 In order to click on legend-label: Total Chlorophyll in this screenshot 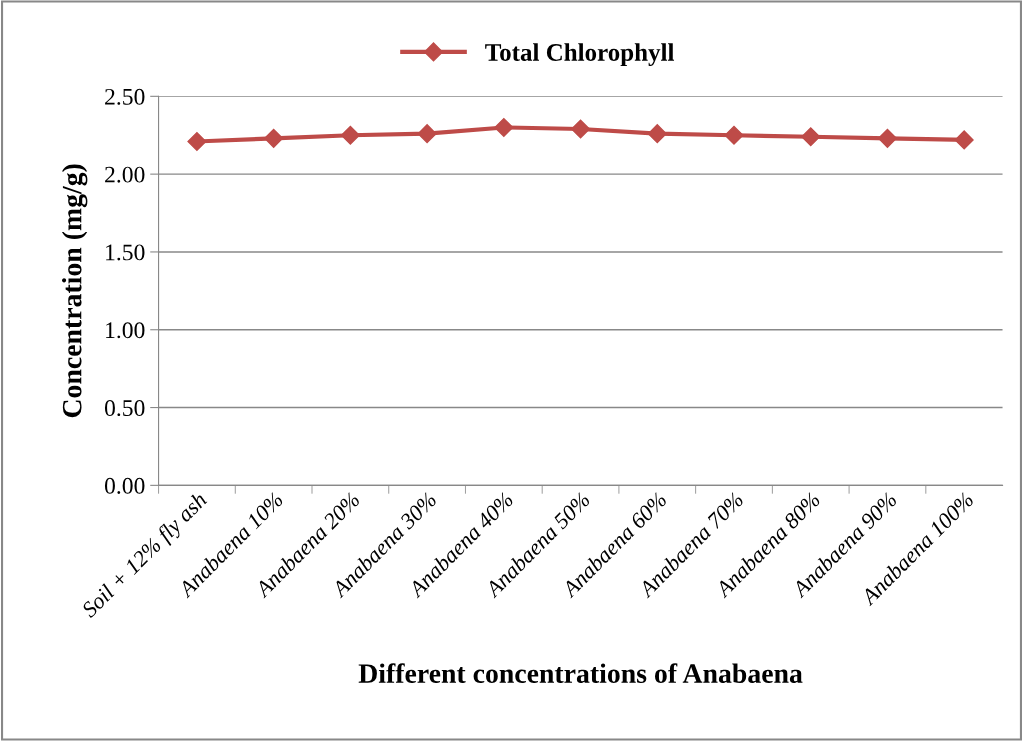, I will do `click(580, 55)`.